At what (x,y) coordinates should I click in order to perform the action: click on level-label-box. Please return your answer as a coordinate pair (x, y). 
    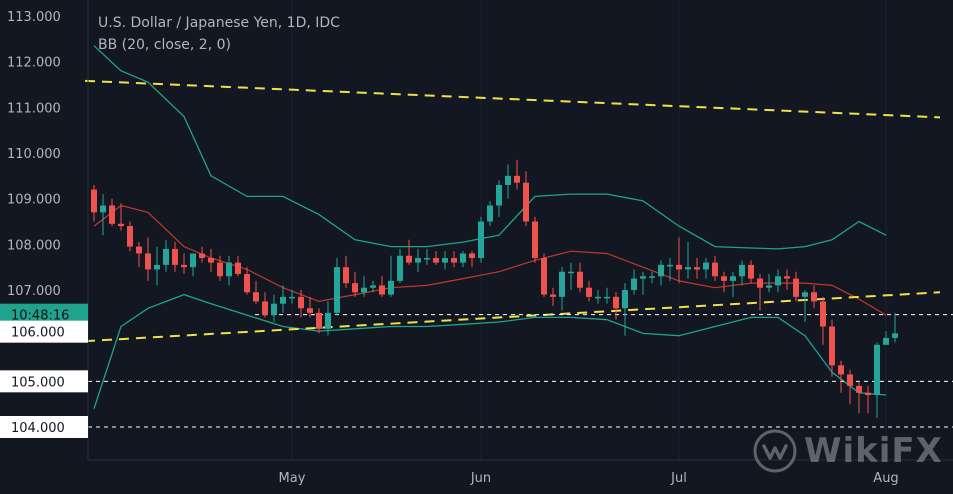
    Looking at the image, I should click on (44, 427).